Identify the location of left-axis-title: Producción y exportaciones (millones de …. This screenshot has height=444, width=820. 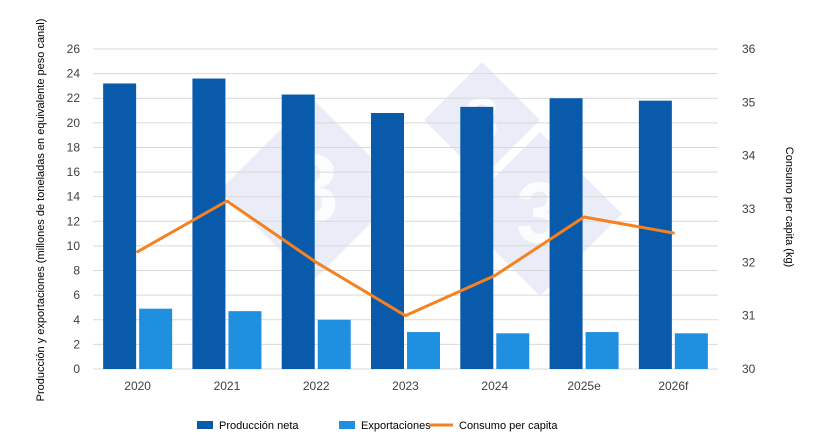
(41, 210).